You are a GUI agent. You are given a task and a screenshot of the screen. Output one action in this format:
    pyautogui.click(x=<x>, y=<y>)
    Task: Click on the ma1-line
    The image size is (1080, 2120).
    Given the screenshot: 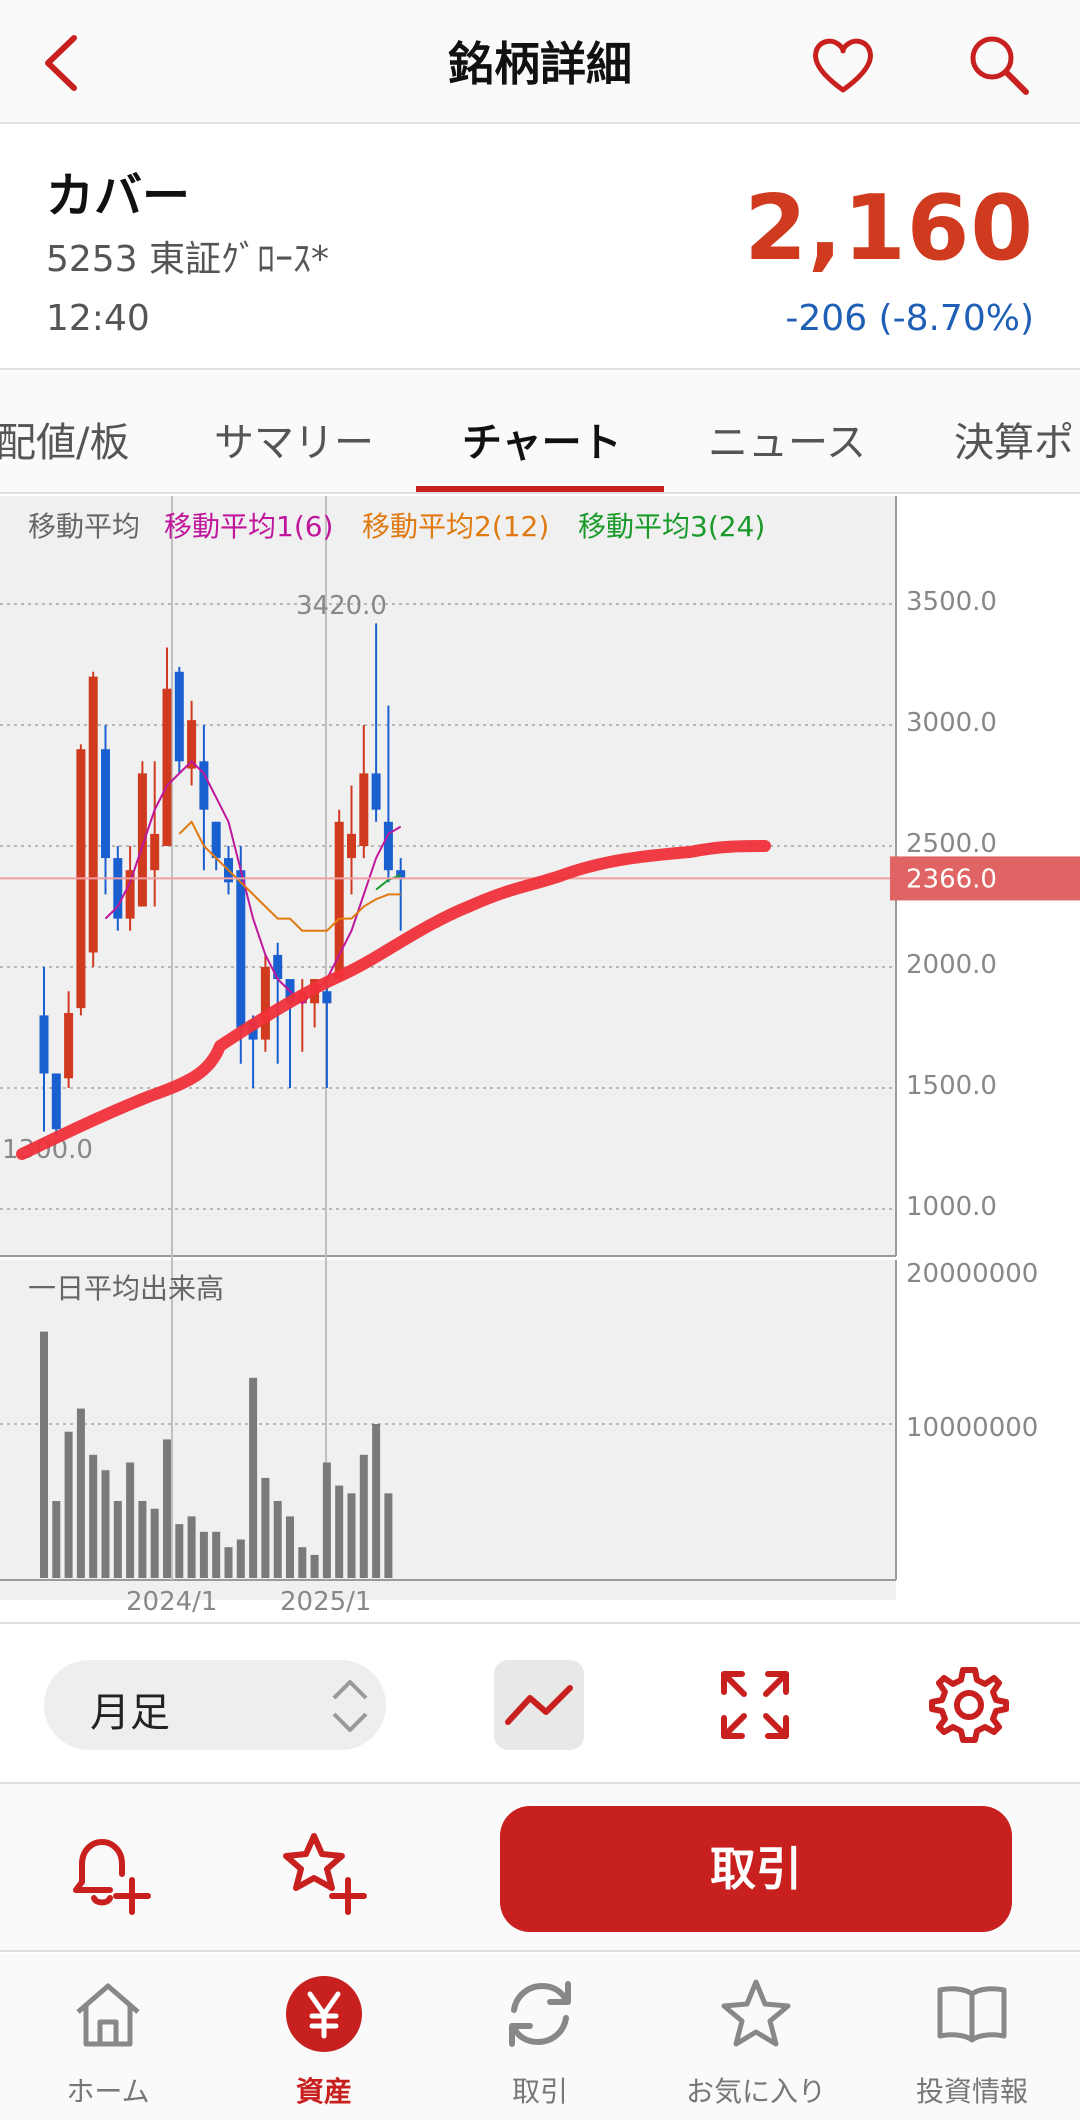 What is the action you would take?
    pyautogui.click(x=253, y=882)
    